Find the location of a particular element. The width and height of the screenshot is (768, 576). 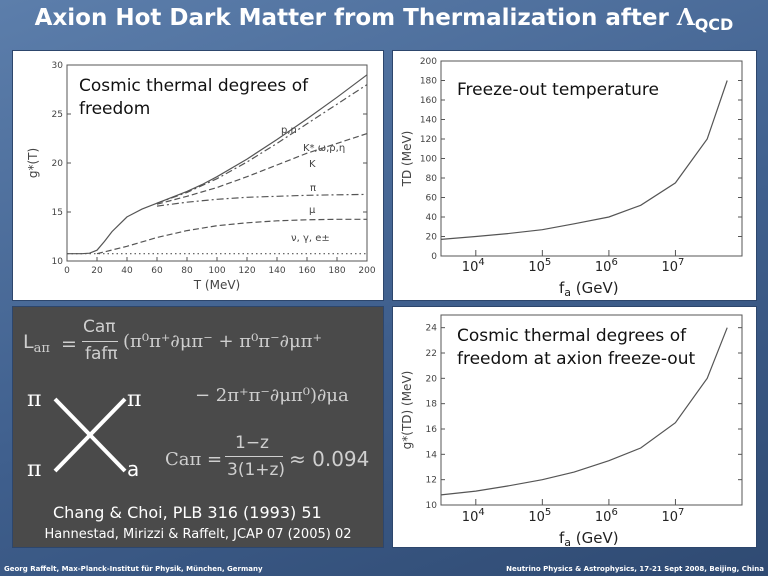

c-numerator: 1−z is located at coordinates (252, 443).